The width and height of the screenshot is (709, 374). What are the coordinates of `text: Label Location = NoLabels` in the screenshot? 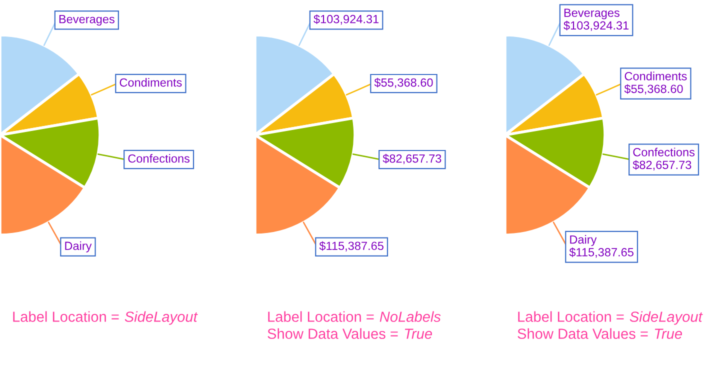 It's located at (354, 316).